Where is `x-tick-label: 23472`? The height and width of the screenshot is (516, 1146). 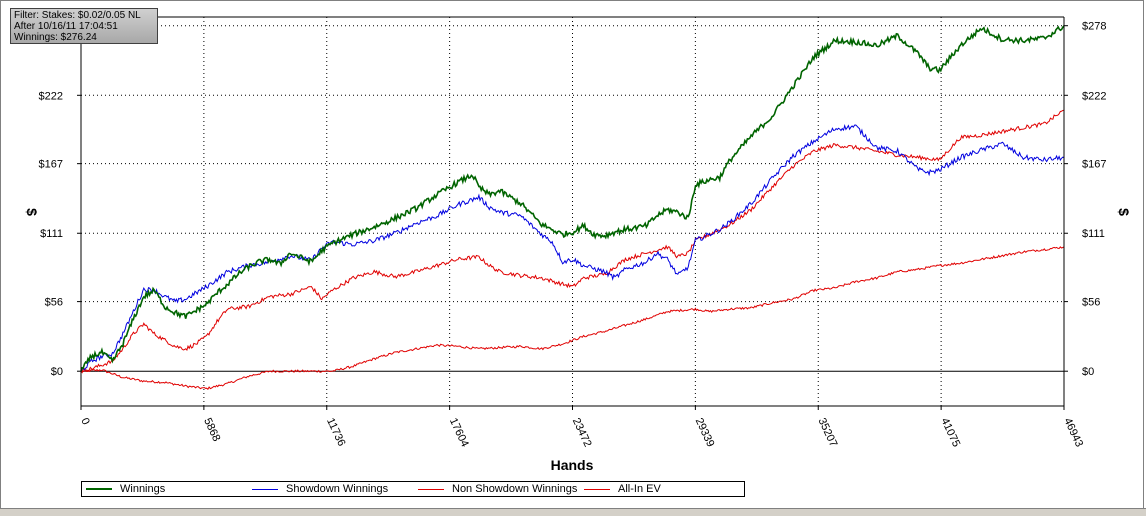 x-tick-label: 23472 is located at coordinates (582, 432).